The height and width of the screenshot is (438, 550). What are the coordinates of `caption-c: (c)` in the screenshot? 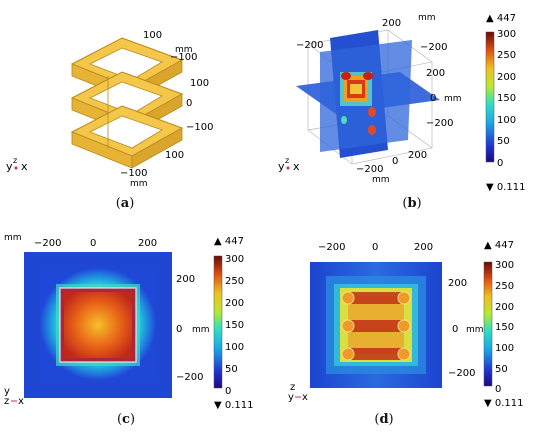 It's located at (126, 419).